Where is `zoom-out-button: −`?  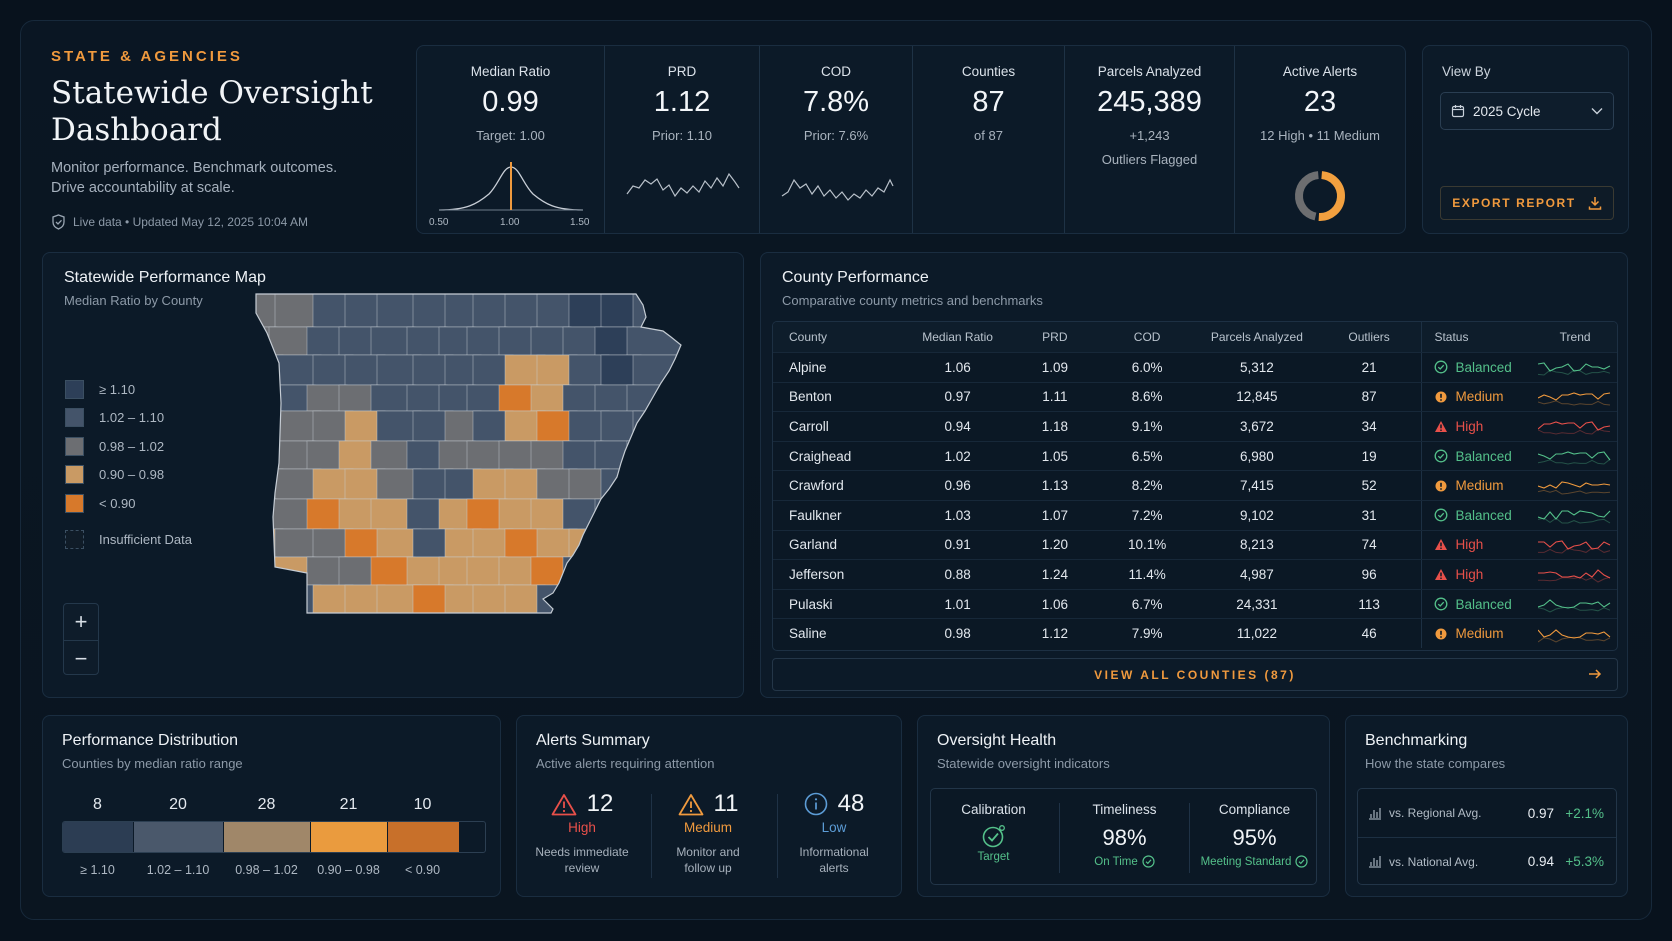
zoom-out-button: − is located at coordinates (81, 658).